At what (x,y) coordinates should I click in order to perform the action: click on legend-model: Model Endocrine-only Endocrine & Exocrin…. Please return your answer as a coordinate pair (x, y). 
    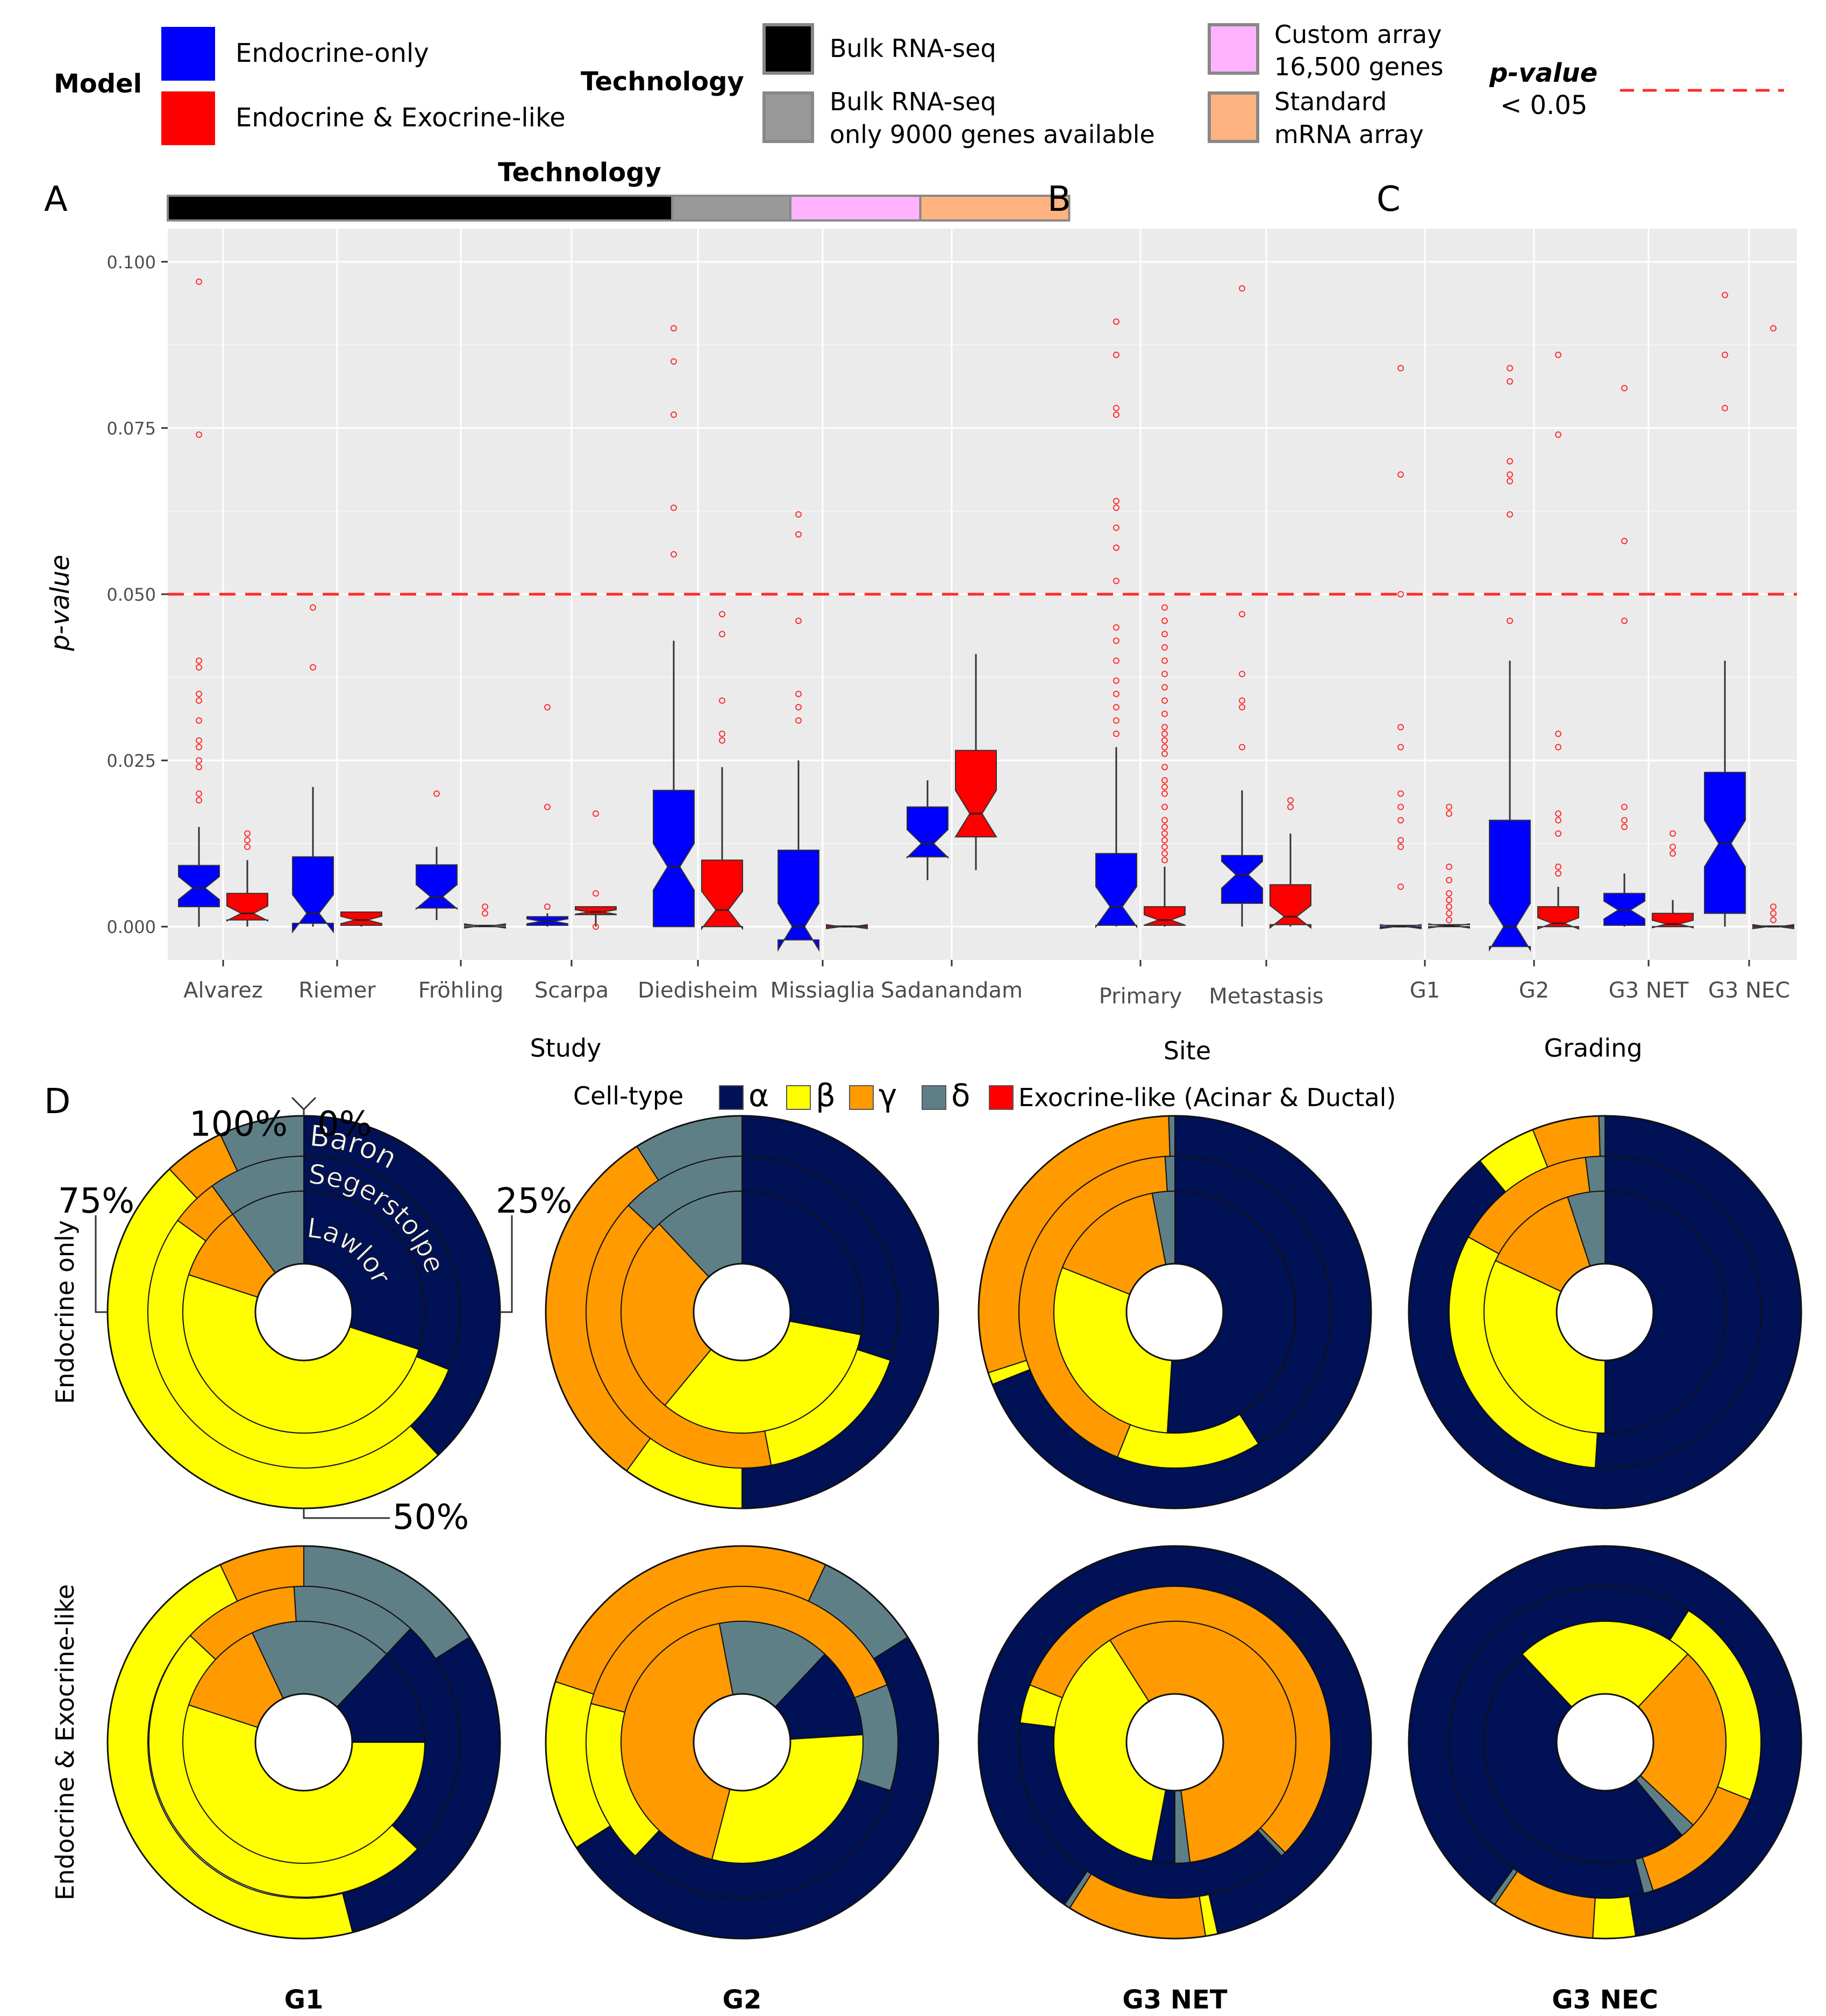
    Looking at the image, I should click on (310, 86).